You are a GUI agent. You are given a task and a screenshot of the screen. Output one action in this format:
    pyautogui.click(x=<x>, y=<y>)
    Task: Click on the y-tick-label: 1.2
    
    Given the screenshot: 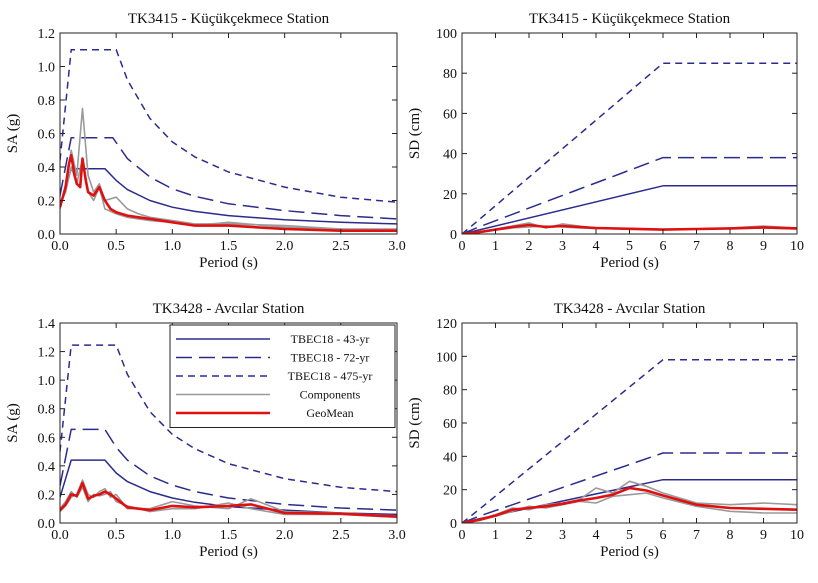 What is the action you would take?
    pyautogui.click(x=47, y=34)
    